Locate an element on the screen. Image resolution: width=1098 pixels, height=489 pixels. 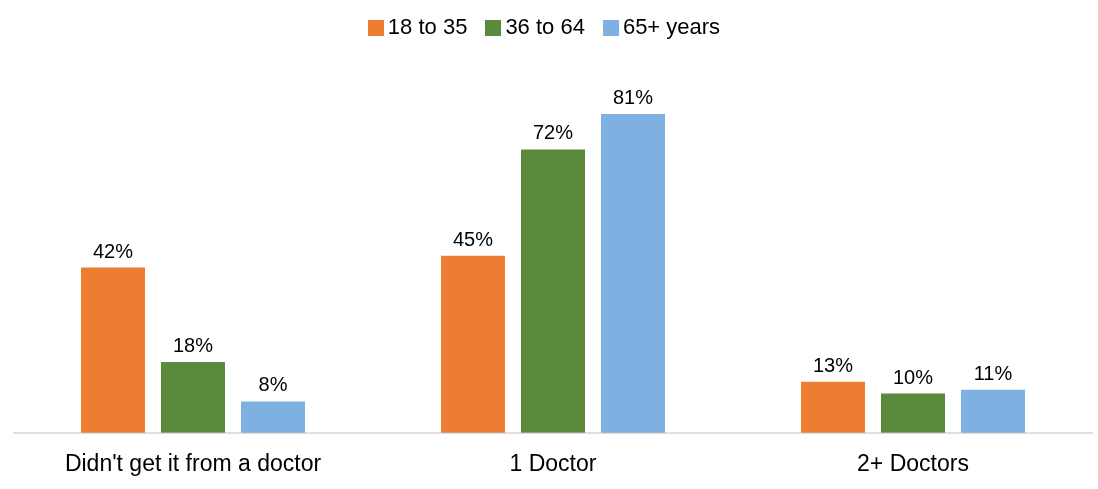
data-label: 72% is located at coordinates (553, 132).